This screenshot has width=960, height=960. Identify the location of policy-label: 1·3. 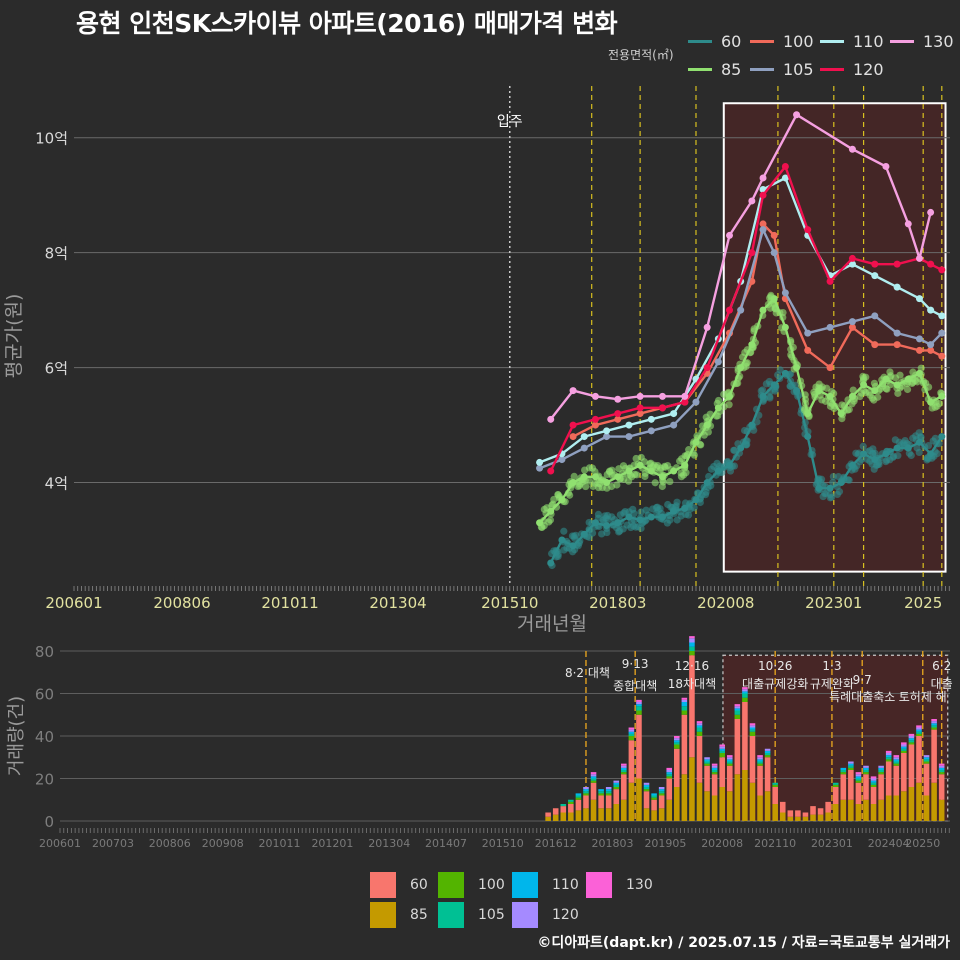
(831, 666).